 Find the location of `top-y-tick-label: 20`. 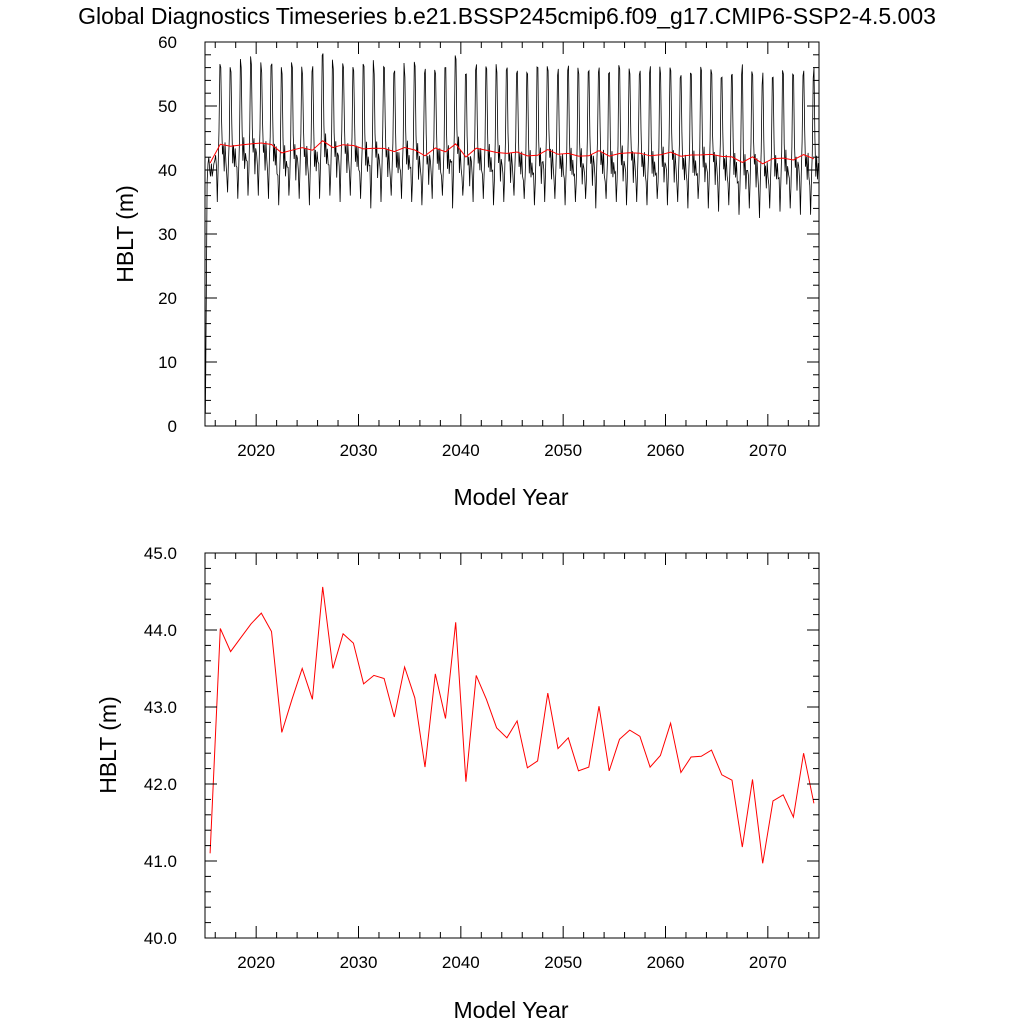

top-y-tick-label: 20 is located at coordinates (167, 298).